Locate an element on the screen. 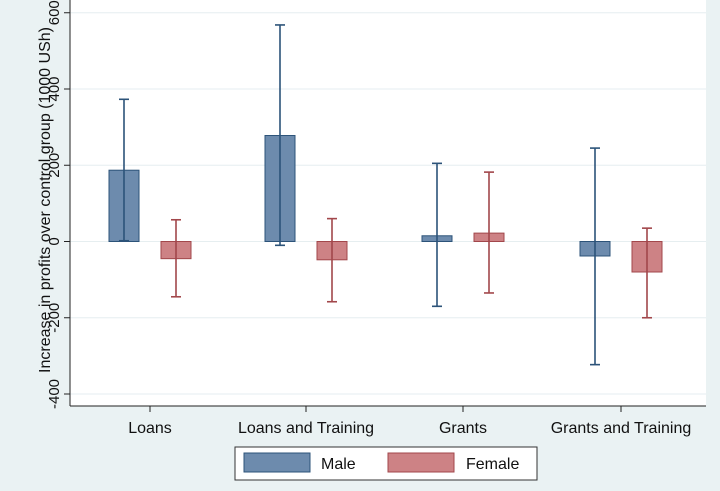  y-tick-label: 400 is located at coordinates (54, 88).